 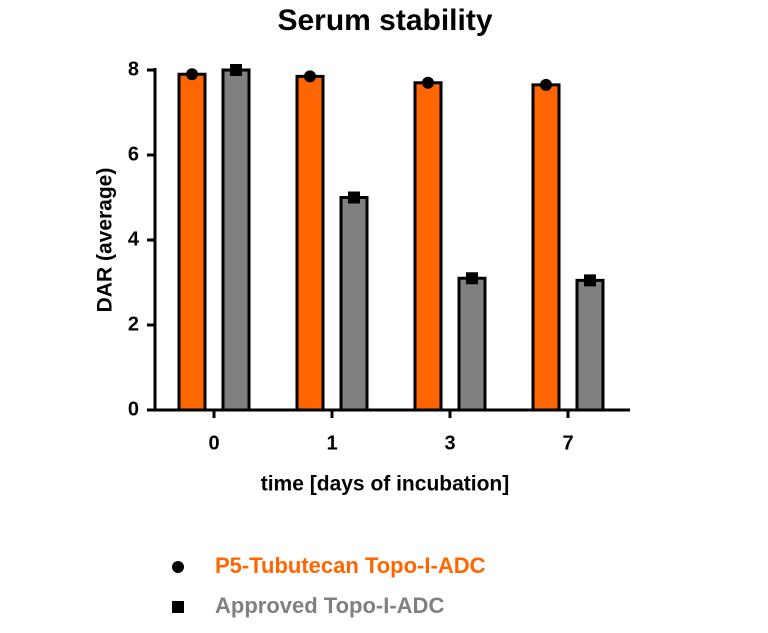 I want to click on y-tick-label: 6, so click(x=133, y=154).